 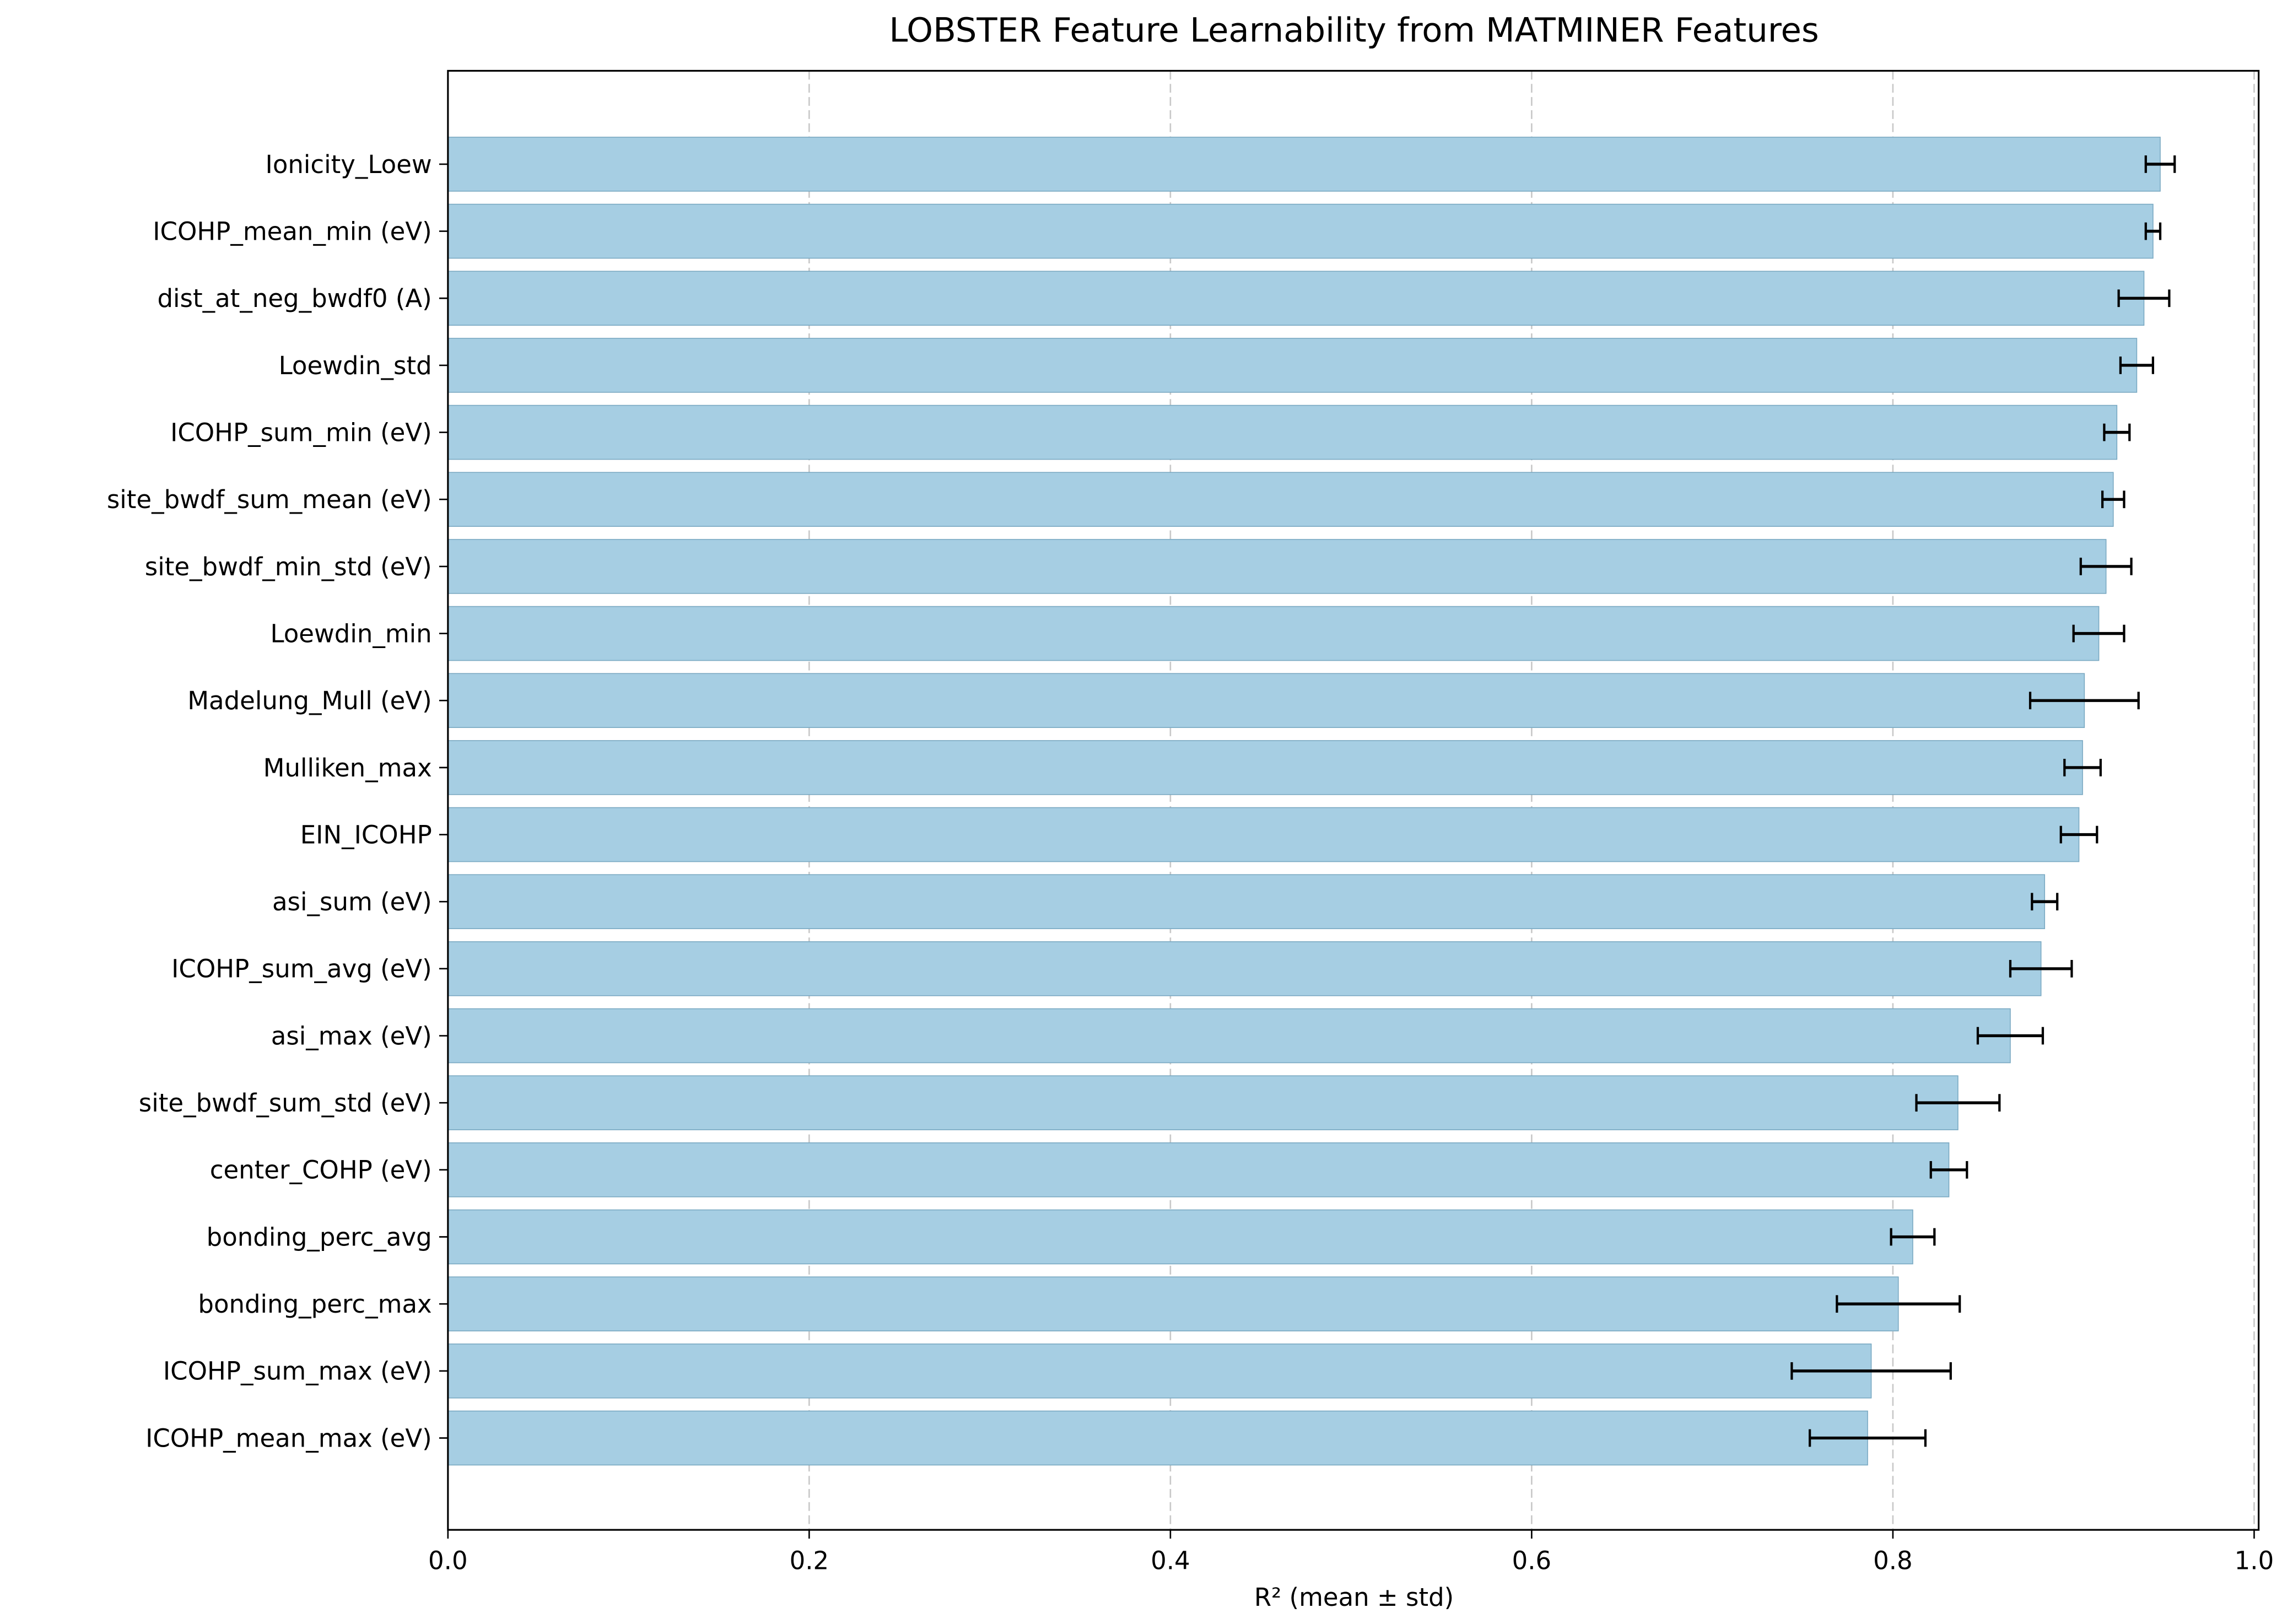 What do you see at coordinates (448, 1561) in the screenshot?
I see `x-tick-label: 0.0` at bounding box center [448, 1561].